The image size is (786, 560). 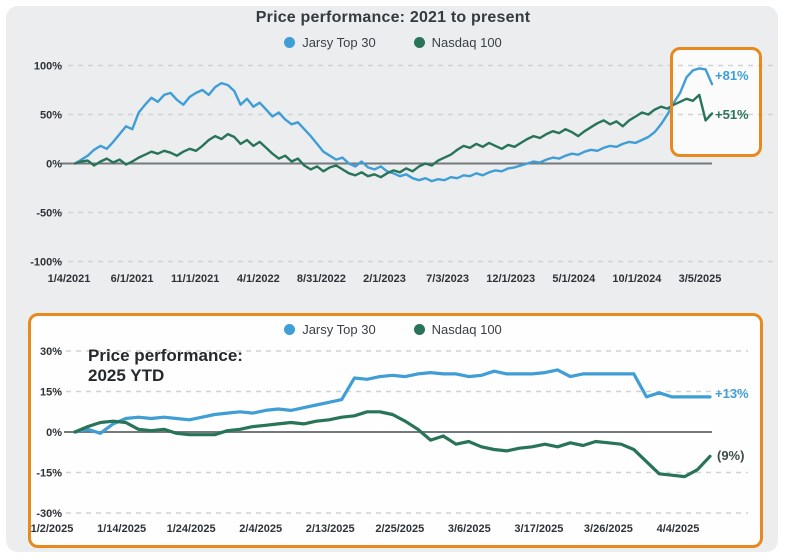 I want to click on x-tick-label: 4/1/2022, so click(x=258, y=279).